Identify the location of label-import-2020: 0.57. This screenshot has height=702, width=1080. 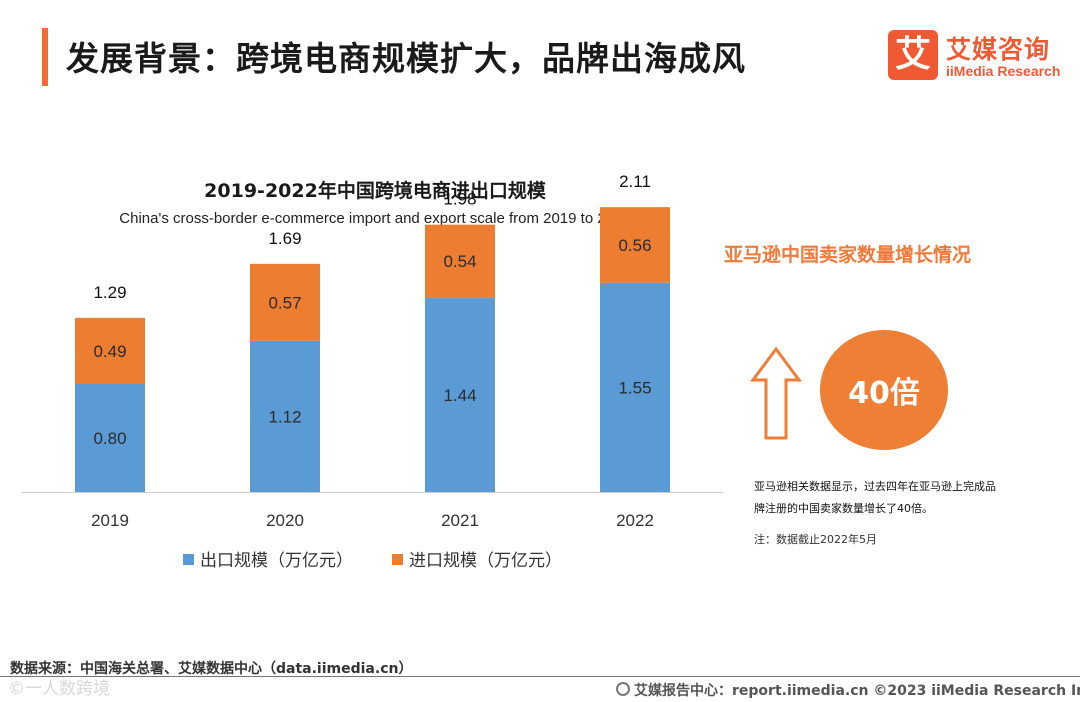
(284, 302).